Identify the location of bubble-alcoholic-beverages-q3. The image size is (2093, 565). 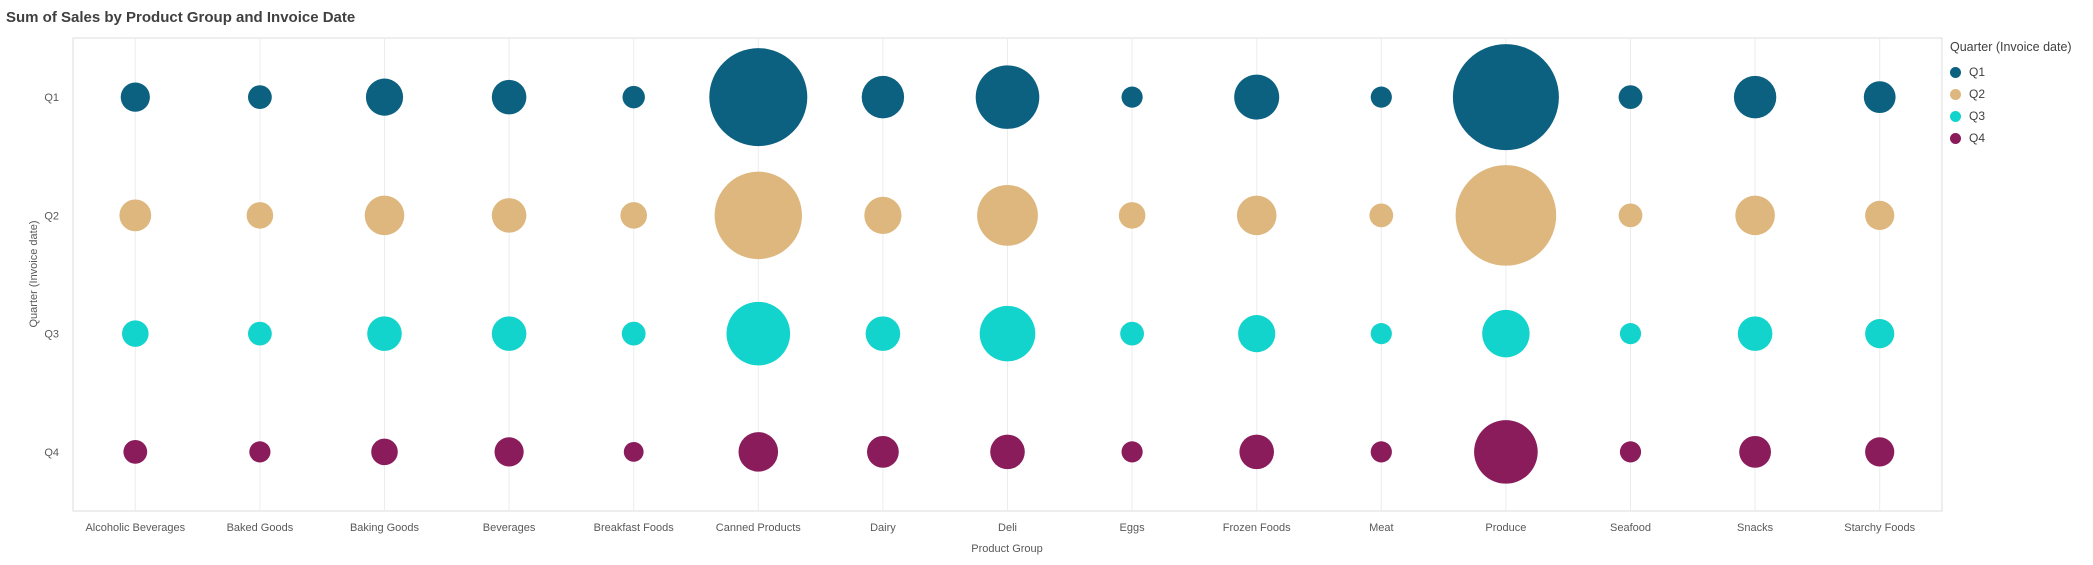
(135, 333).